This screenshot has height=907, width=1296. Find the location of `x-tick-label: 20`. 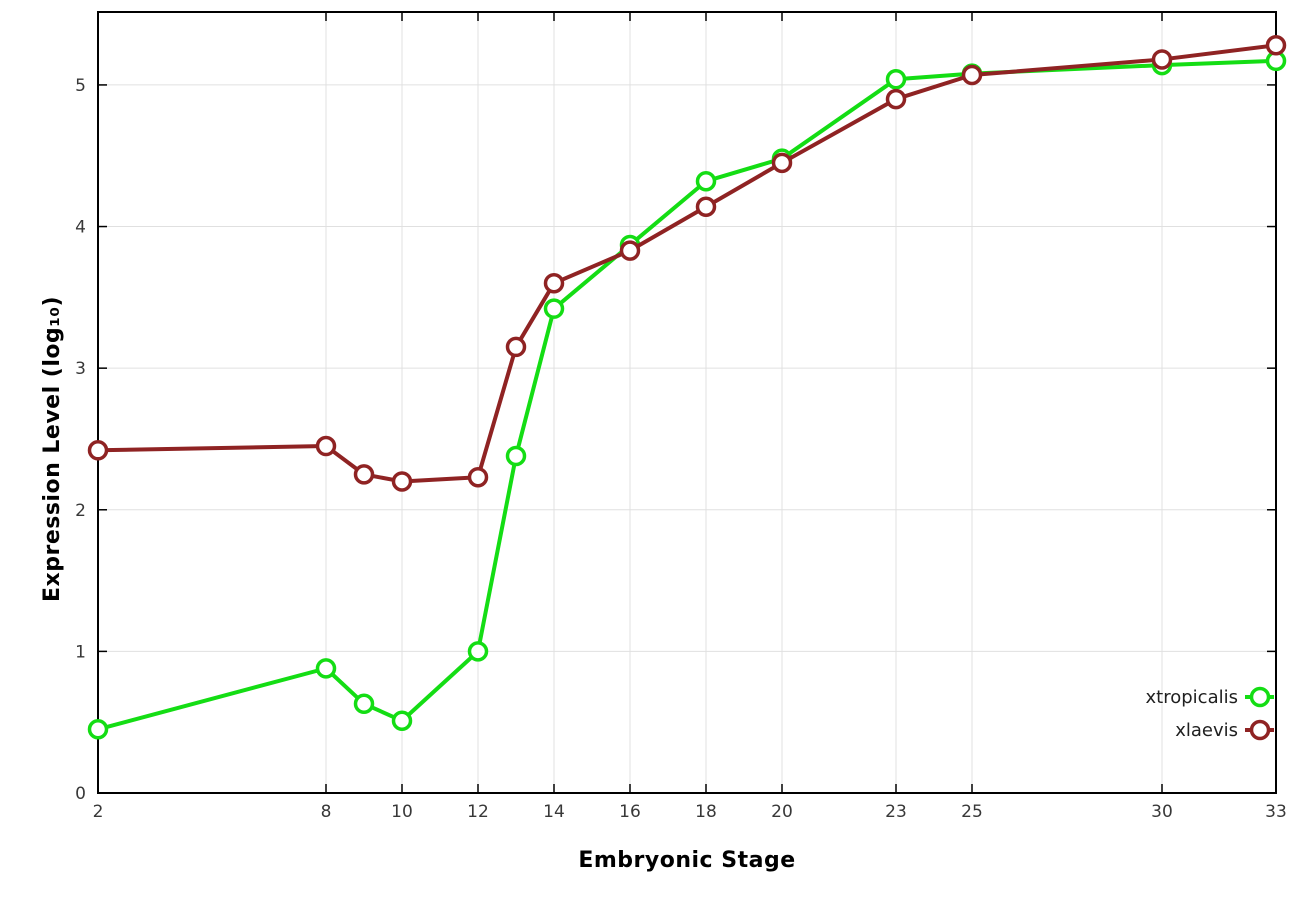

x-tick-label: 20 is located at coordinates (782, 812).